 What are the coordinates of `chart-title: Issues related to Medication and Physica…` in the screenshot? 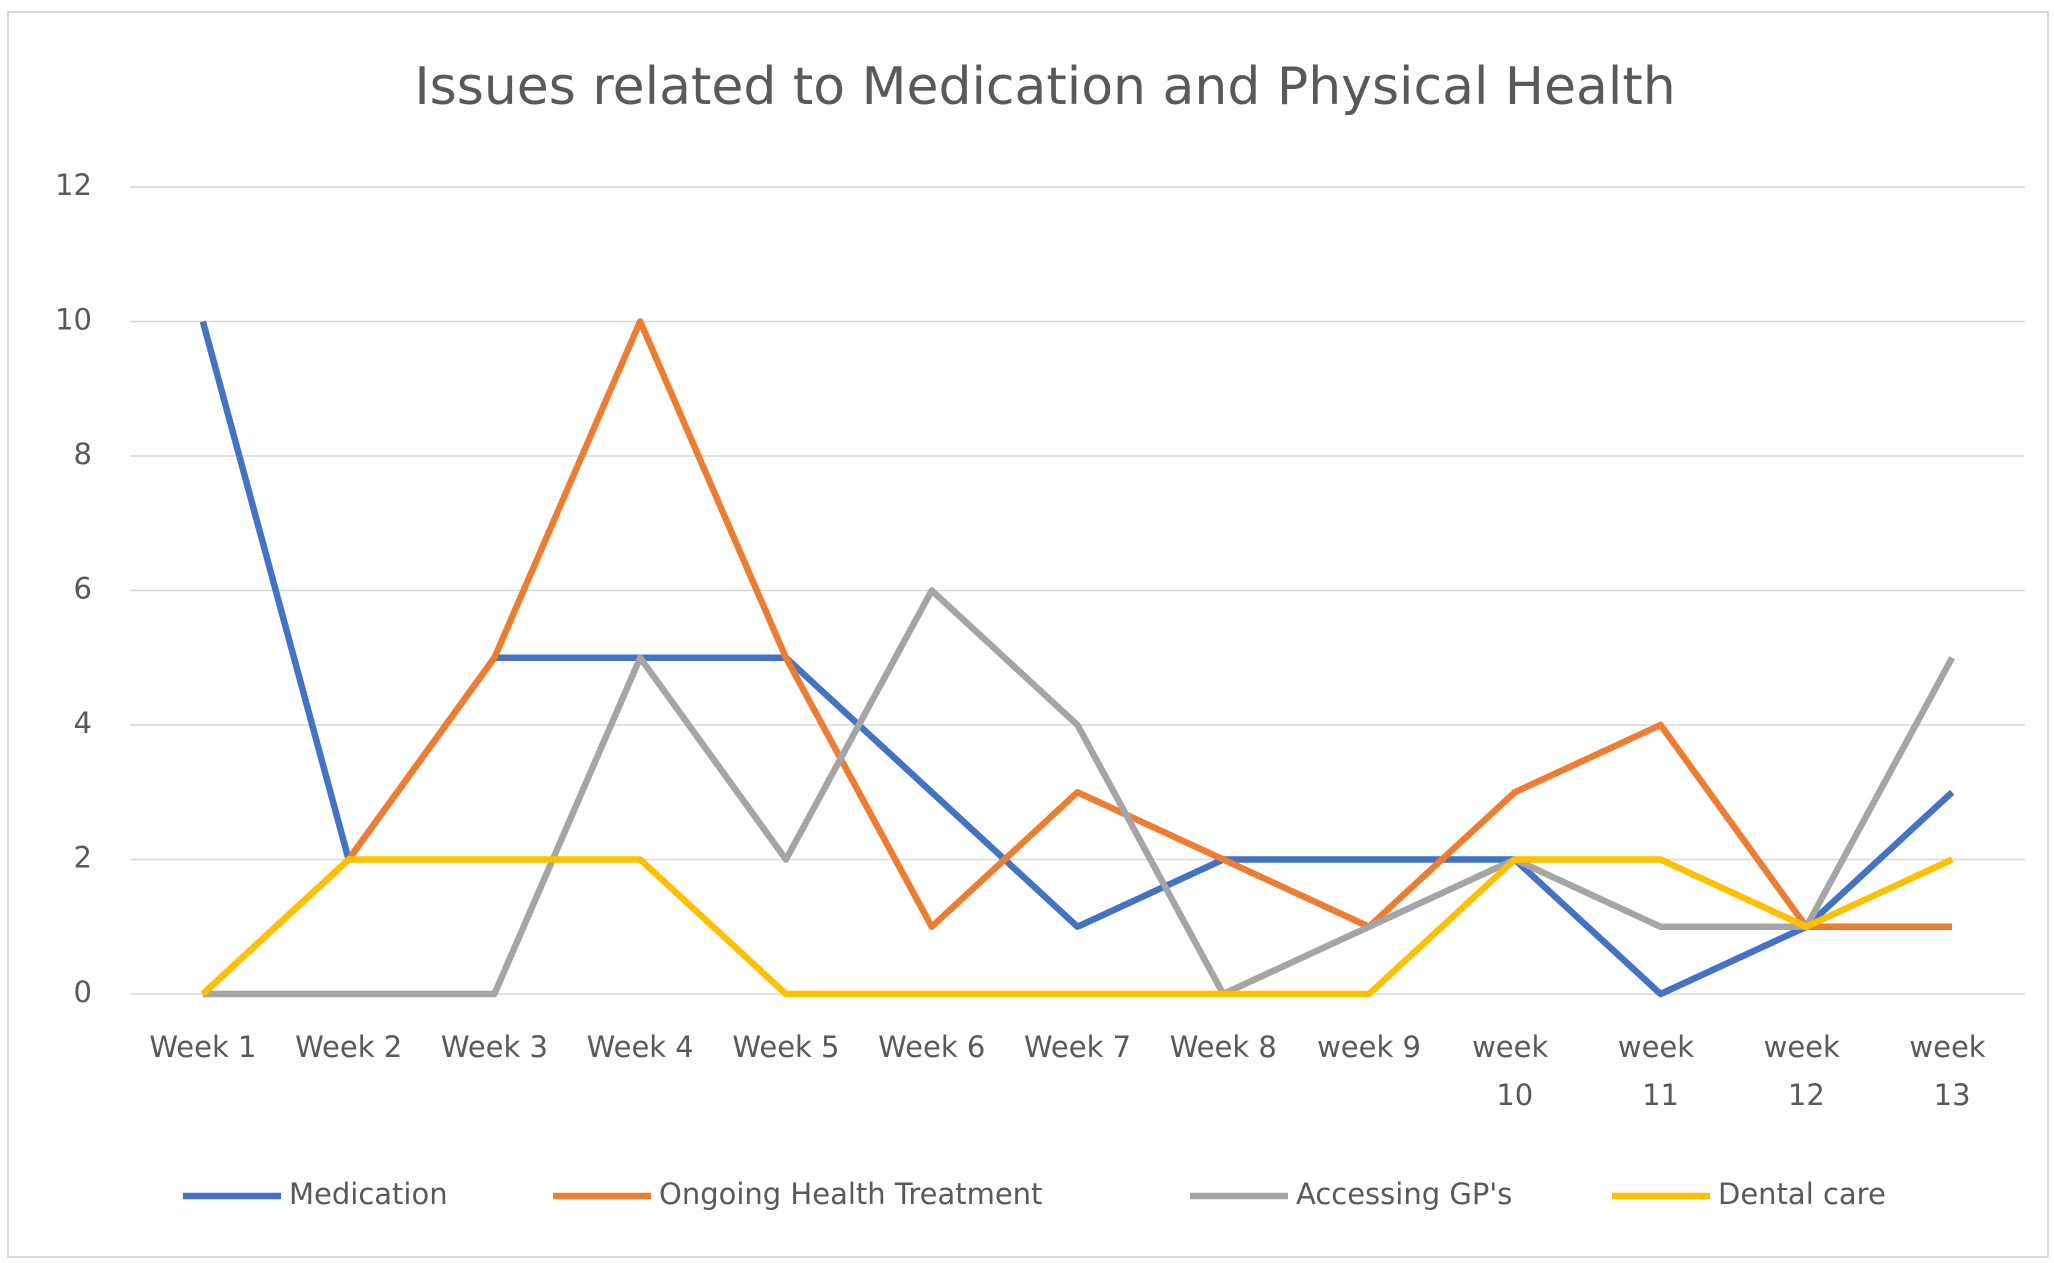 It's located at (1044, 87).